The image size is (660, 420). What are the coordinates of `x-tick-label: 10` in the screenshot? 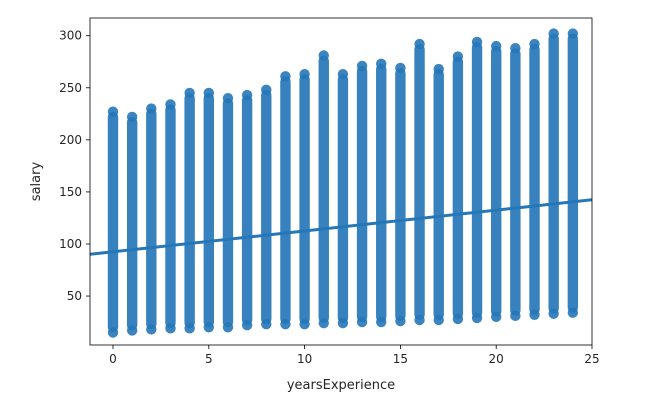 It's located at (304, 359).